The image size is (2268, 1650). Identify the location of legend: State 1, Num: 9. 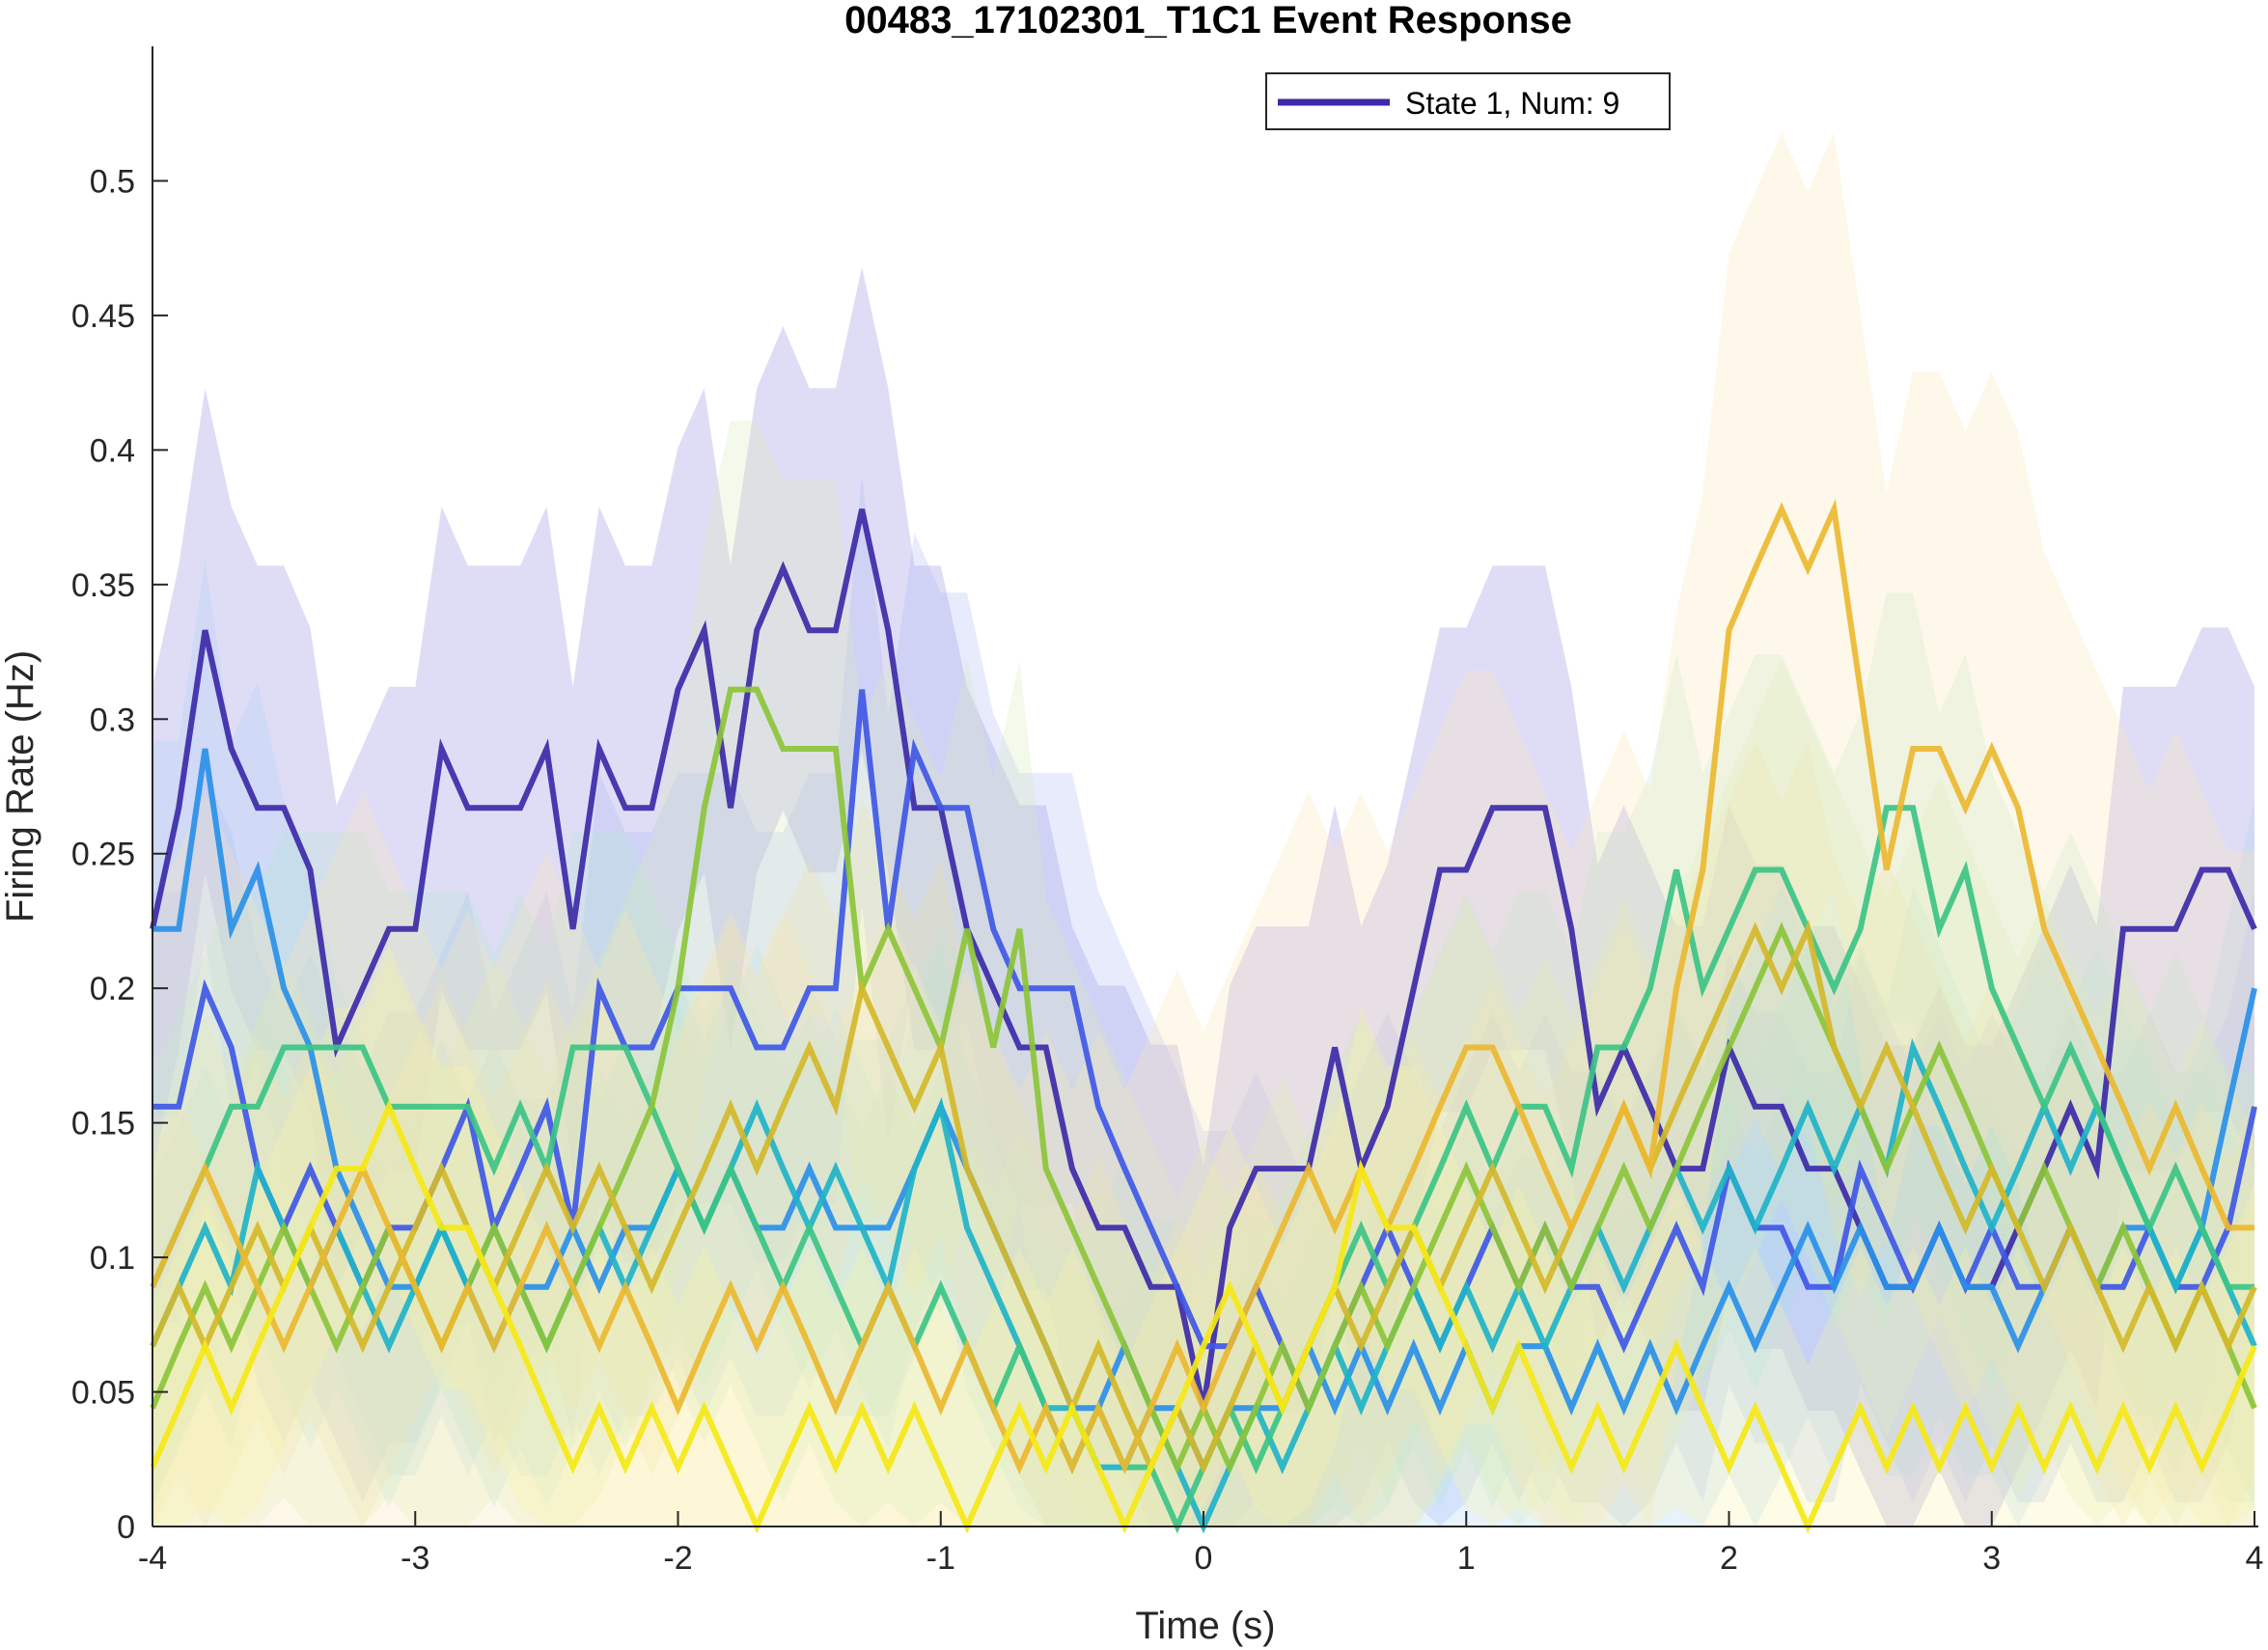
(1468, 101).